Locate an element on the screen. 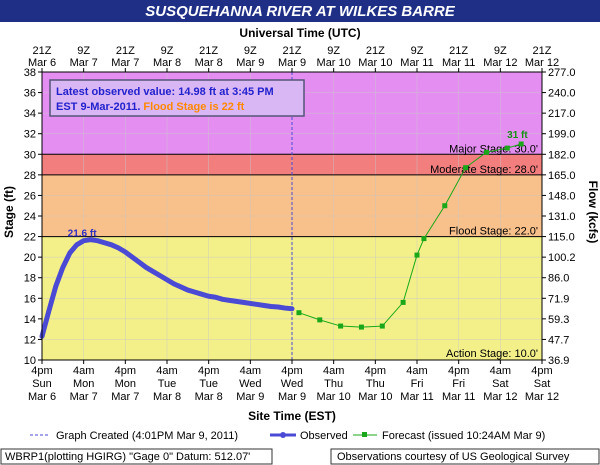 This screenshot has width=600, height=465. y-left-tick-label: 12 is located at coordinates (30, 340).